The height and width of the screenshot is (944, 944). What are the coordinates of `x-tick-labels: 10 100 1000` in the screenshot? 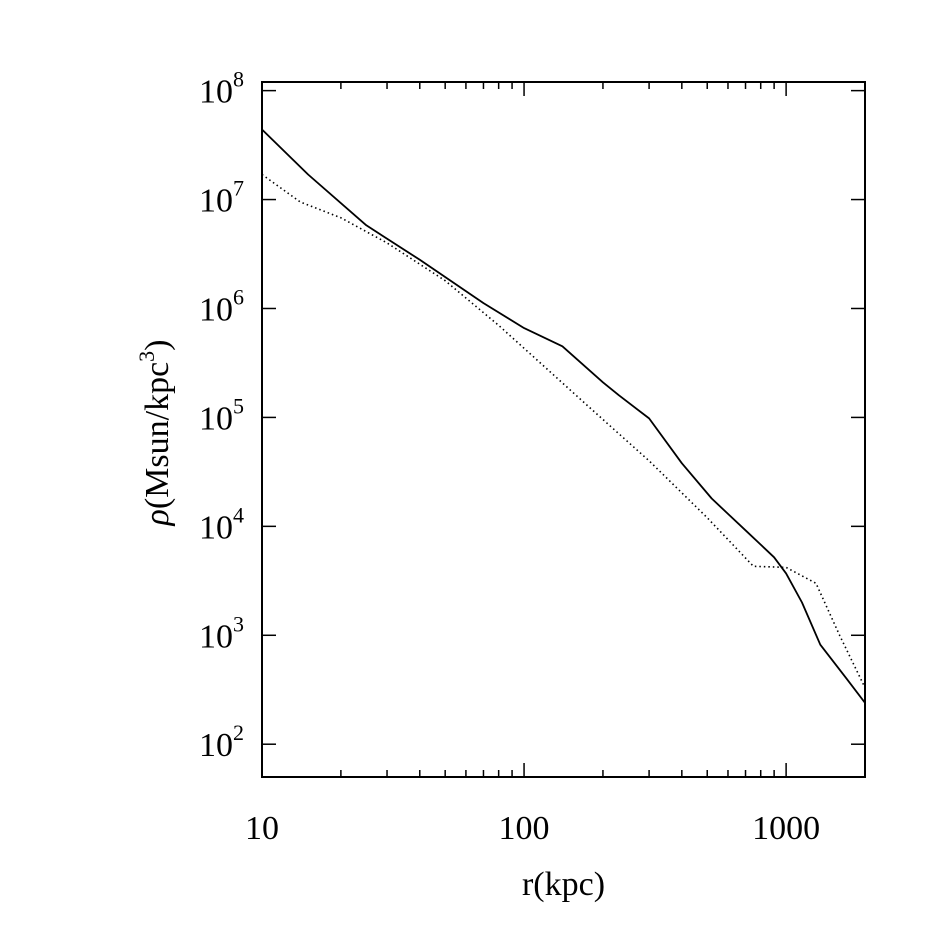 It's located at (532, 828).